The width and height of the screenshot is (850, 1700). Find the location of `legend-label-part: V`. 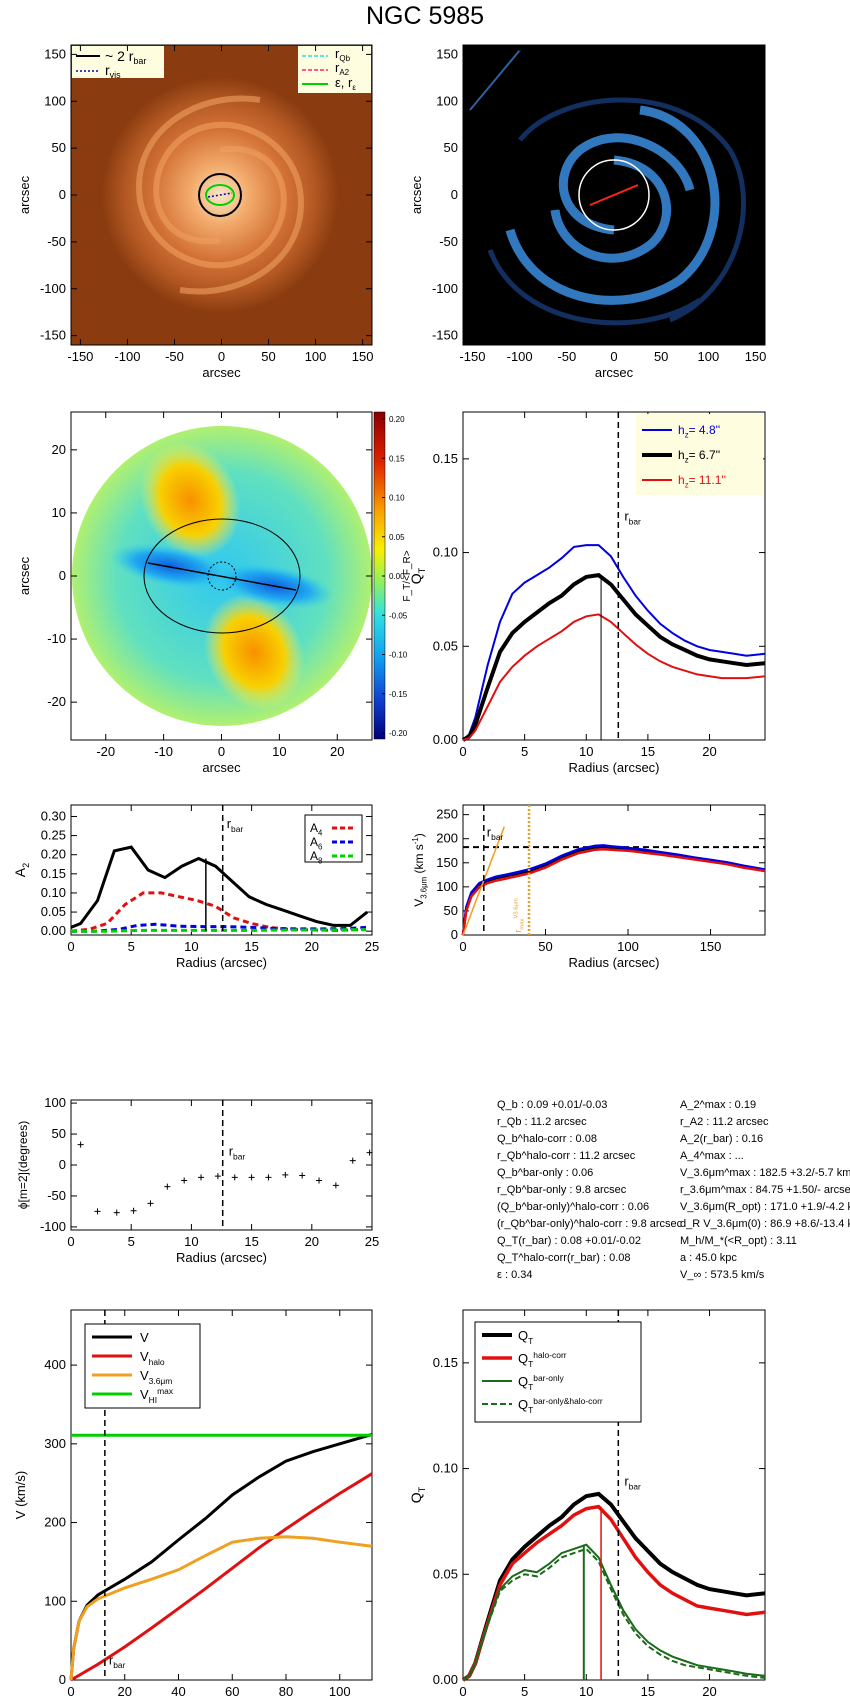

legend-label-part: V is located at coordinates (144, 1356).